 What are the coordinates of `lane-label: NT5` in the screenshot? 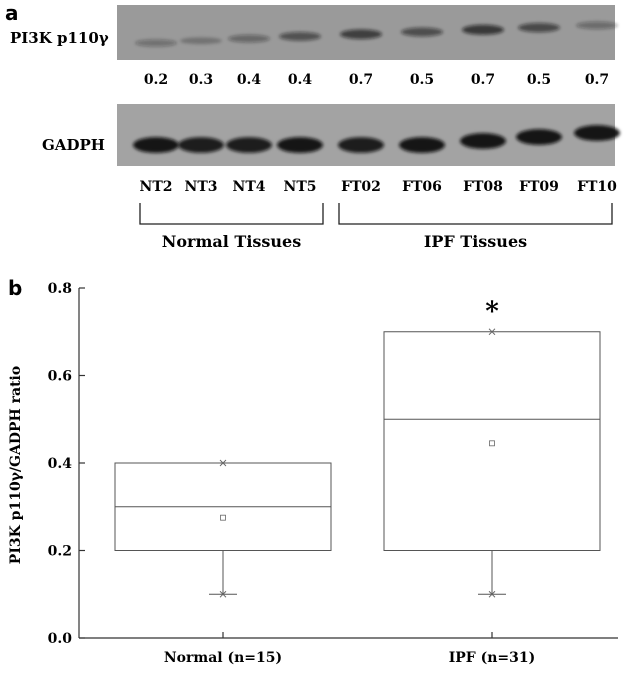 It's located at (300, 187).